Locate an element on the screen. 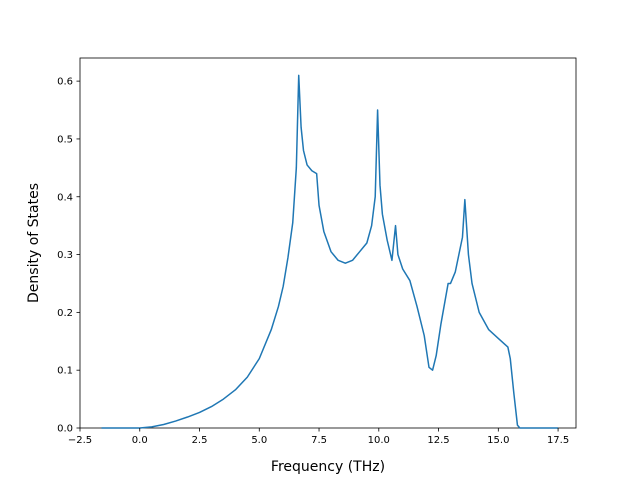 The image size is (640, 480). y-tick-label: 0.0 is located at coordinates (65, 429).